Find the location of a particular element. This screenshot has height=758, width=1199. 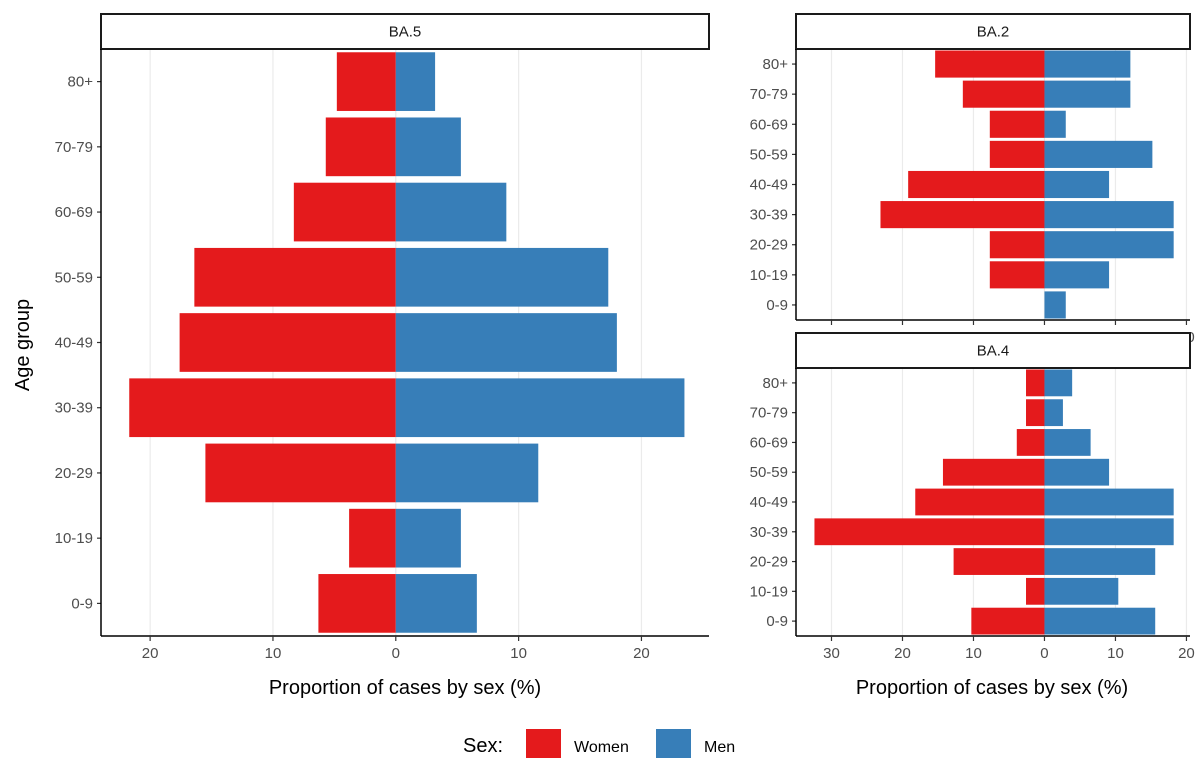

legend-title: Sex: is located at coordinates (483, 746).